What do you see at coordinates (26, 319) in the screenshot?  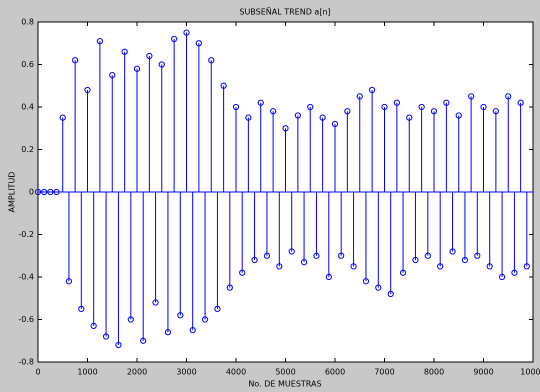 I see `y-tick-label: -0.6` at bounding box center [26, 319].